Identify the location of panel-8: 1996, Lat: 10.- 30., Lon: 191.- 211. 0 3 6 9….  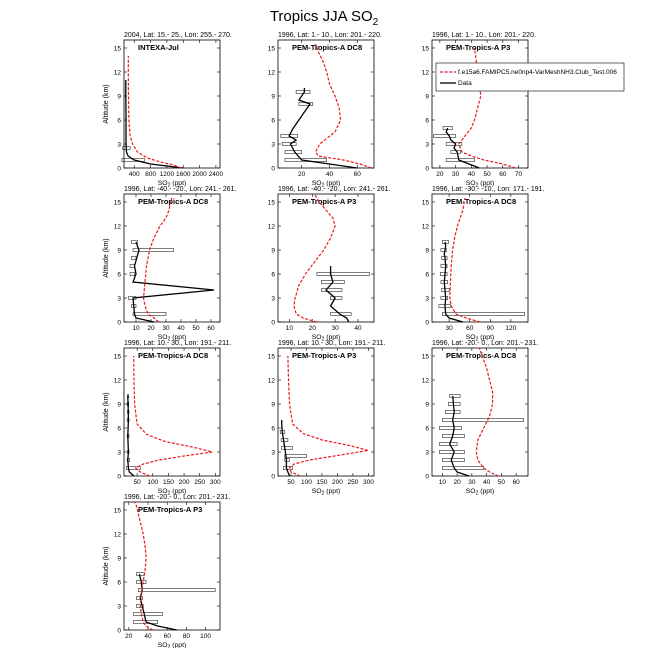
(327, 418).